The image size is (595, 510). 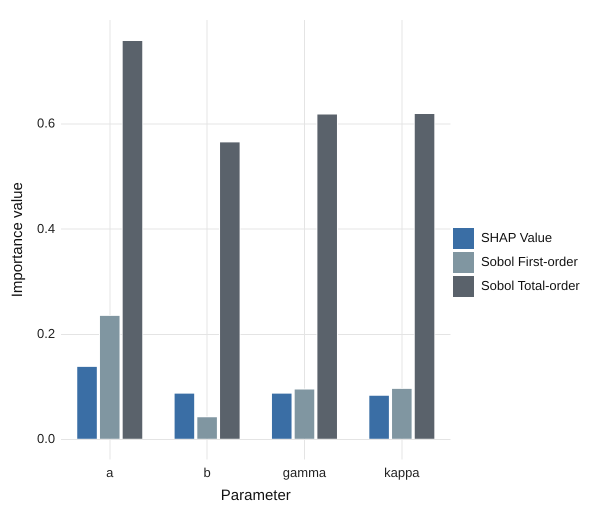 What do you see at coordinates (110, 472) in the screenshot?
I see `x-tick-label: a` at bounding box center [110, 472].